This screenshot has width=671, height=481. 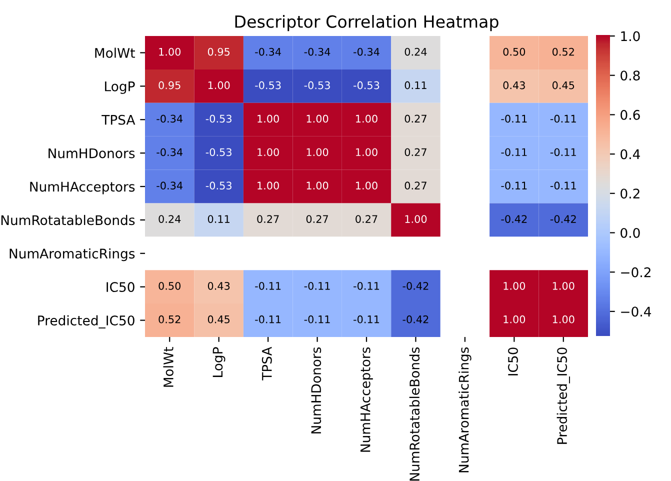 I want to click on y-tick-label: MolWt, so click(x=115, y=53).